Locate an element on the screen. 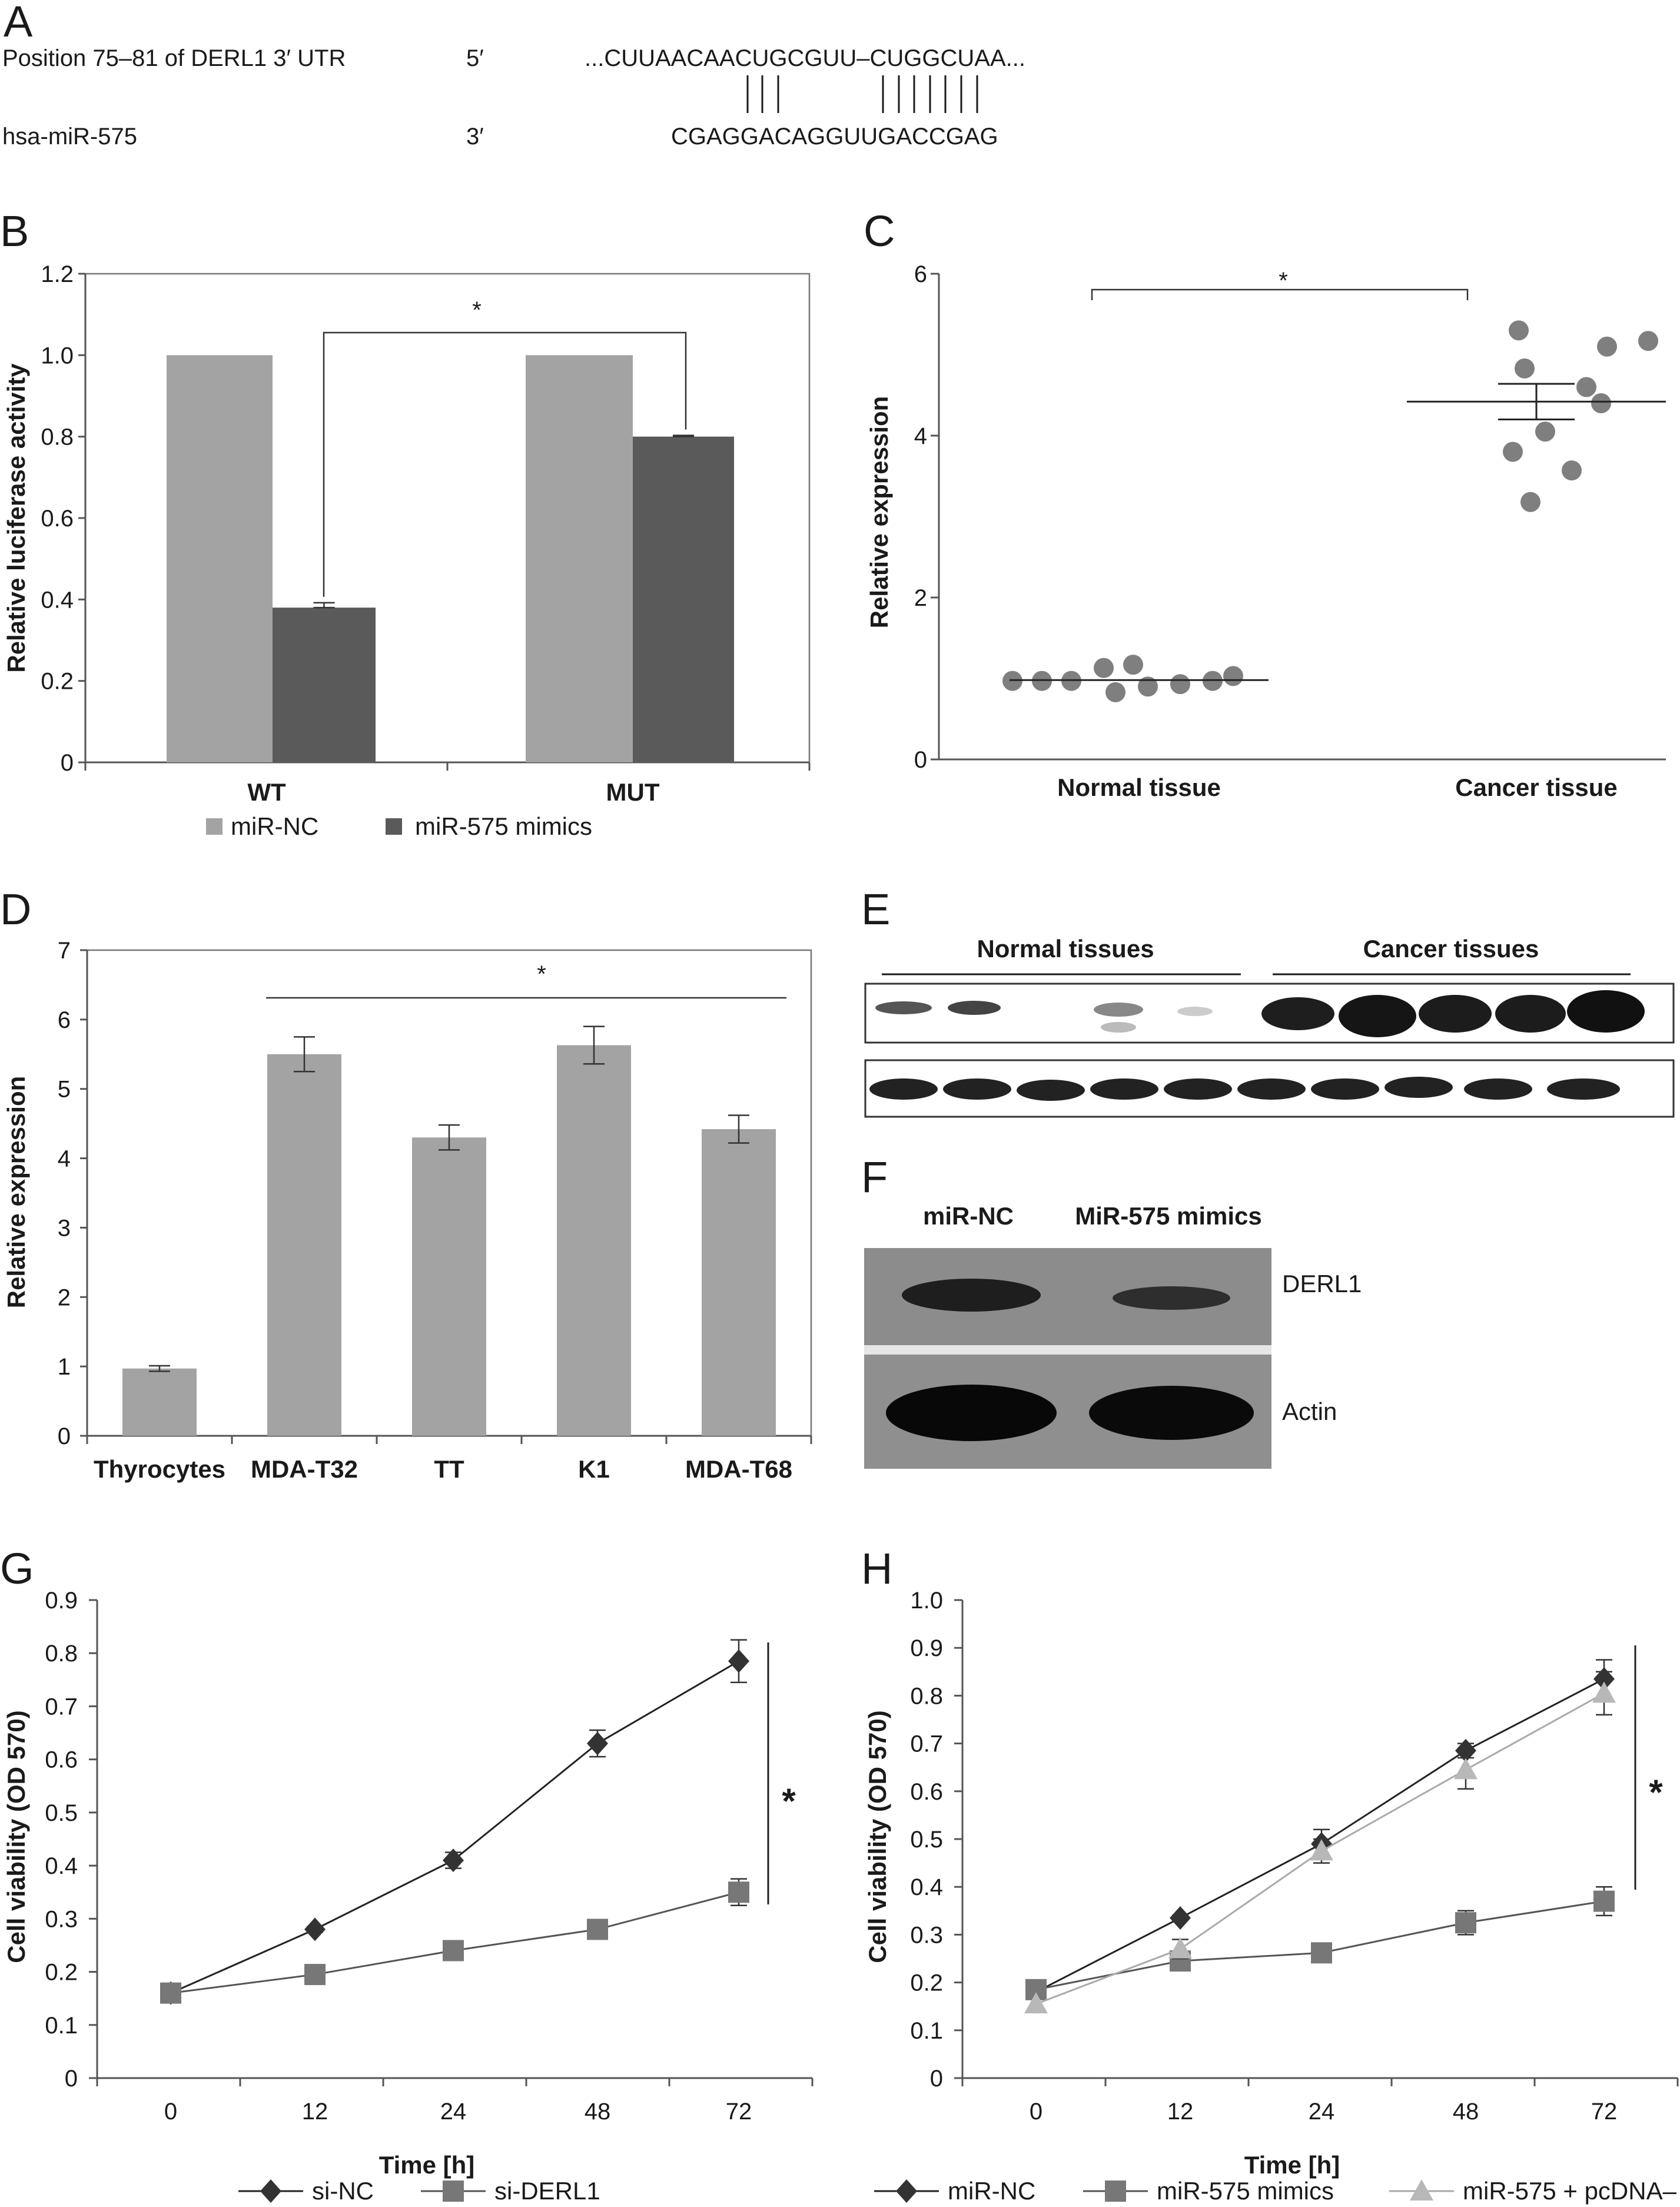 This screenshot has height=2207, width=1680. panel-g-y-tick-label: 0.8 is located at coordinates (61, 1654).